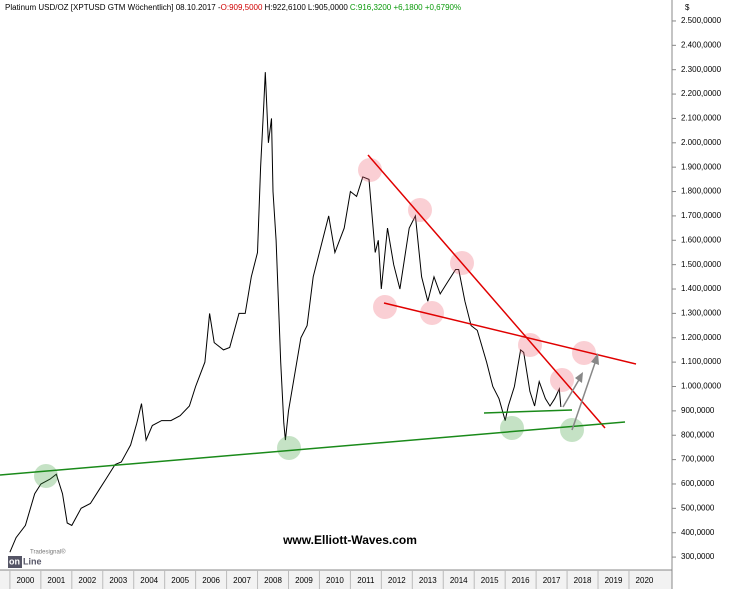 The image size is (733, 589). What do you see at coordinates (701, 166) in the screenshot?
I see `y-tick-label: 1.900,0000` at bounding box center [701, 166].